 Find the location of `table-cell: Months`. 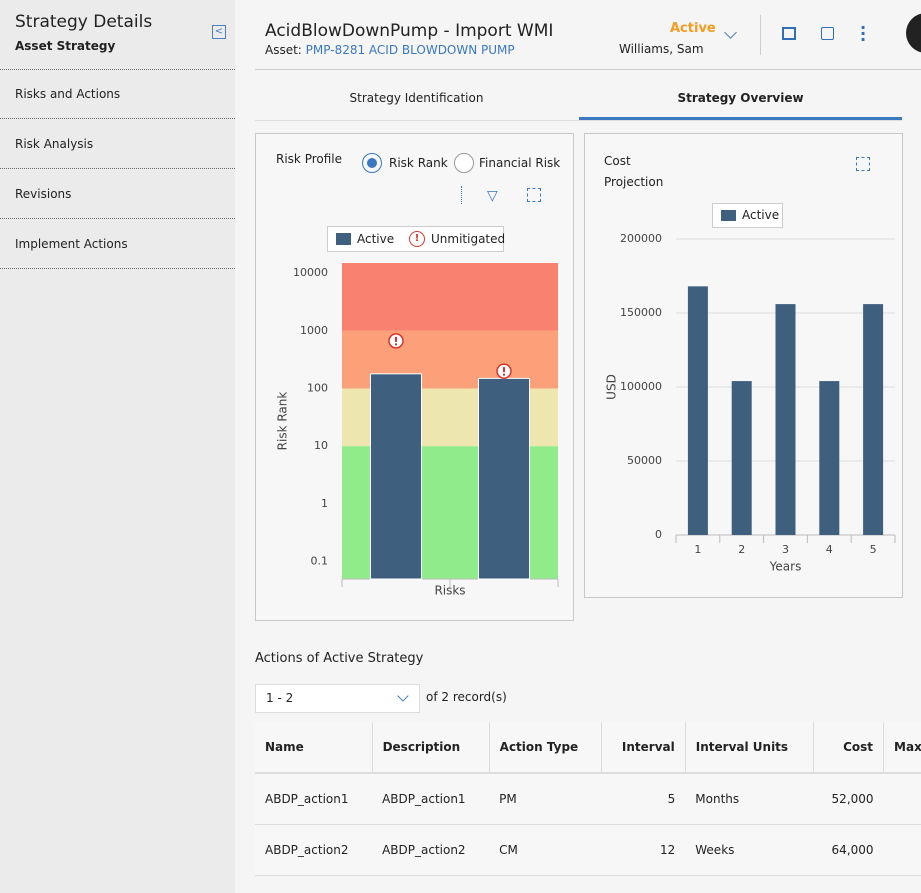

table-cell: Months is located at coordinates (749, 799).